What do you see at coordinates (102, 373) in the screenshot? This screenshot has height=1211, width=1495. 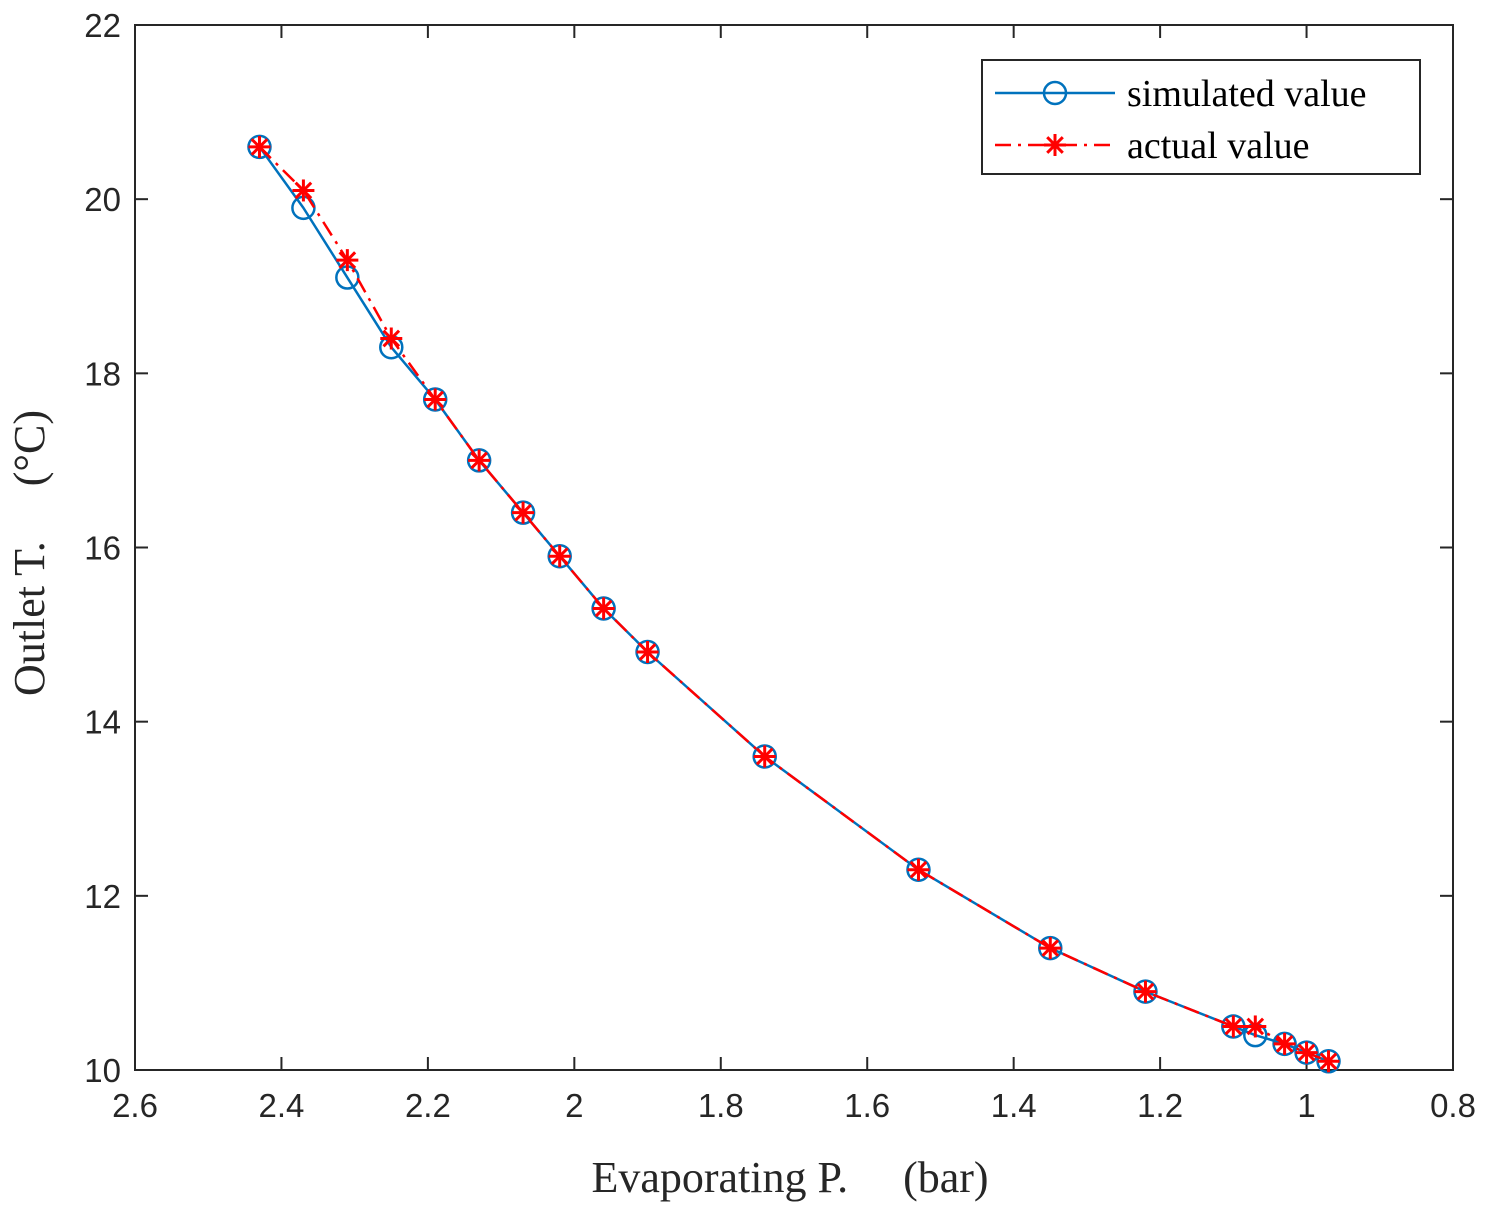 I see `y-tick-label: 18` at bounding box center [102, 373].